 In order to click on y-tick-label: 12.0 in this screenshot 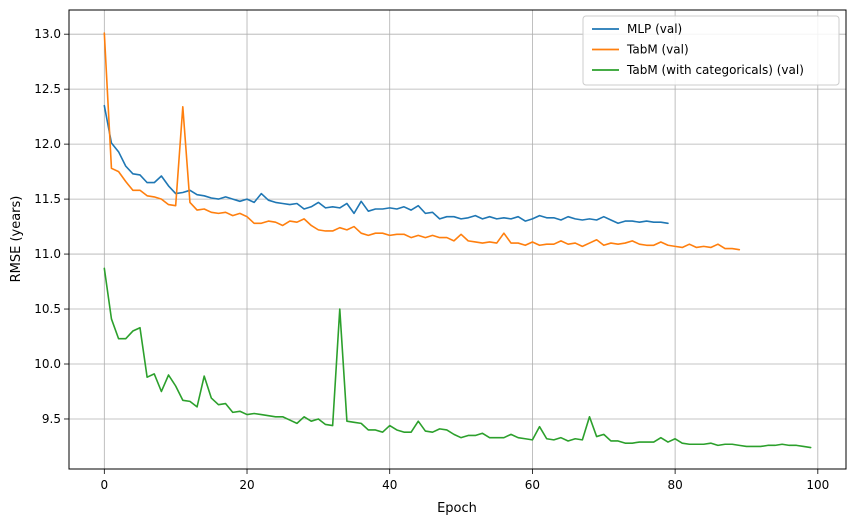, I will do `click(47, 144)`.